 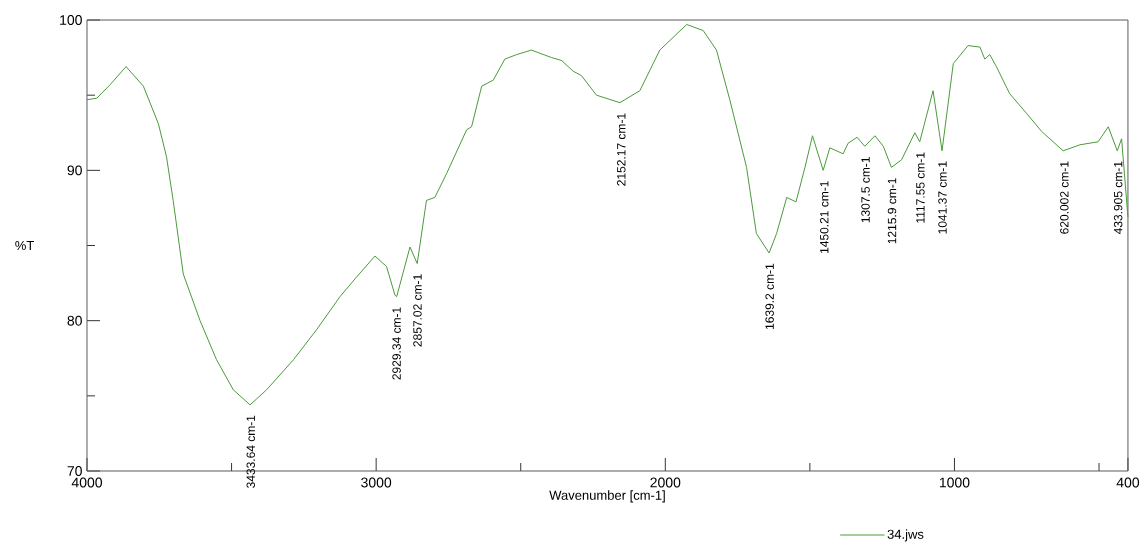 What do you see at coordinates (905, 535) in the screenshot?
I see `legend-label: 34.jws` at bounding box center [905, 535].